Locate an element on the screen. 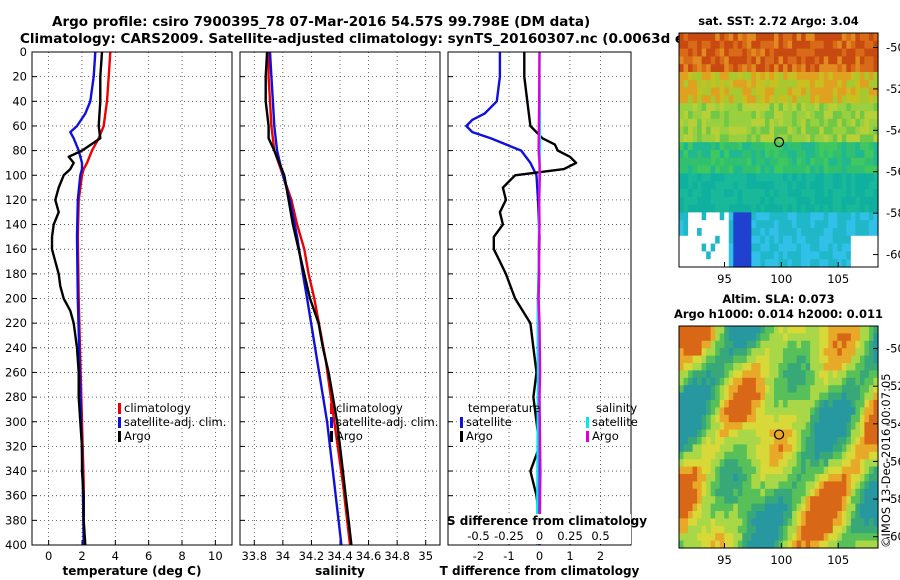  map-y-tick-label: -52 is located at coordinates (893, 386).